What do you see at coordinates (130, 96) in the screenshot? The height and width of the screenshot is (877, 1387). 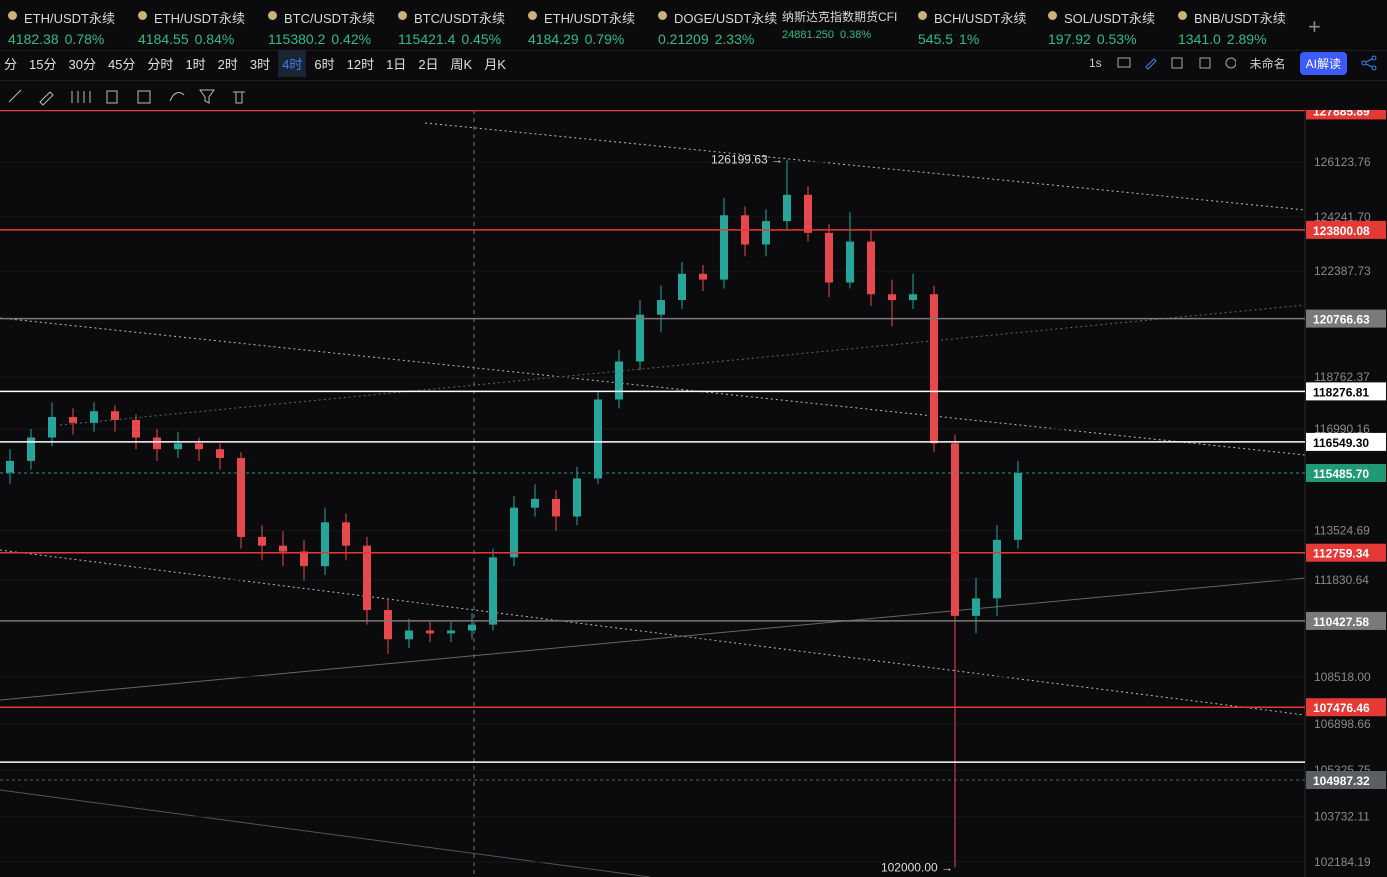 I see `drawing-tools` at bounding box center [130, 96].